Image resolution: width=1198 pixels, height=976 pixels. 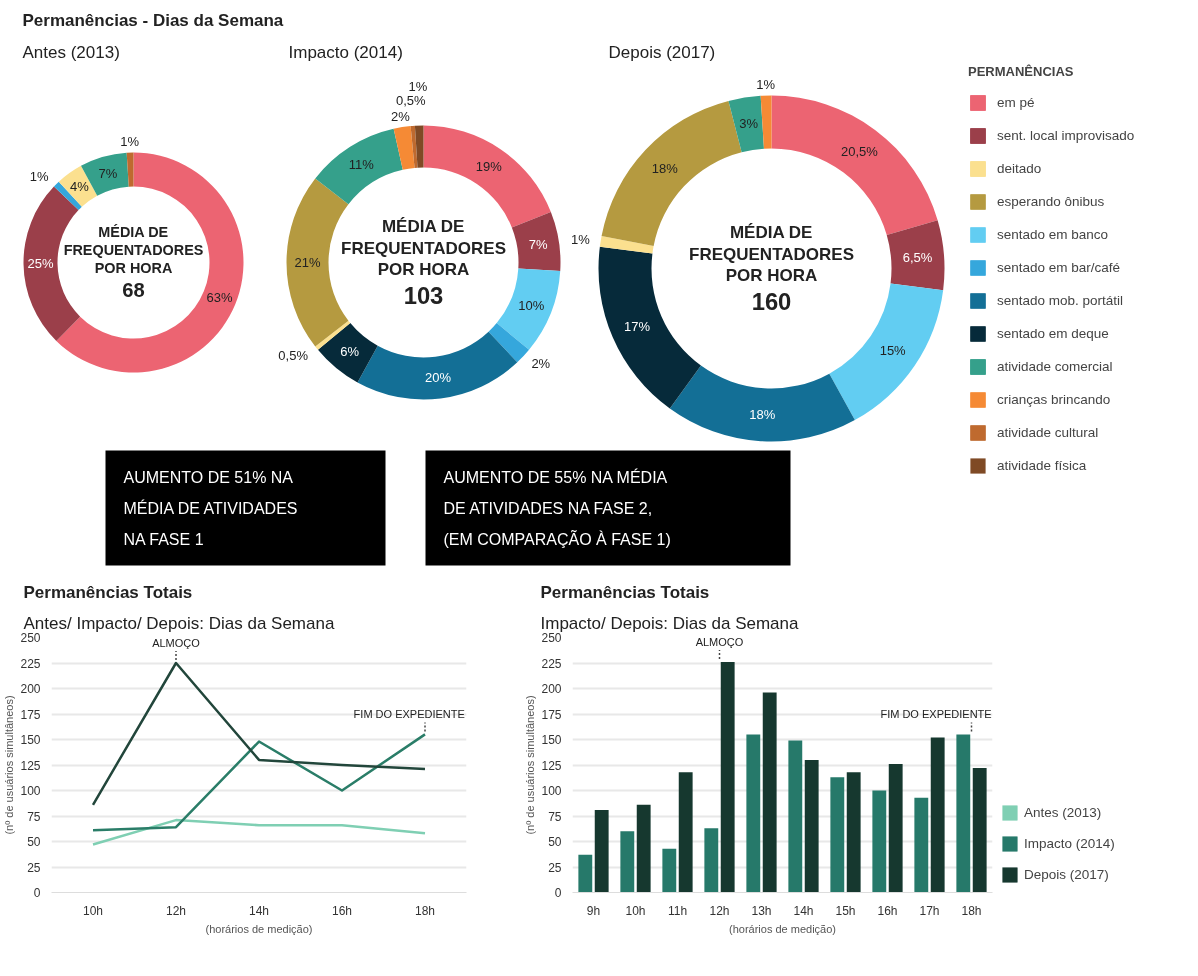 What do you see at coordinates (1060, 300) in the screenshot?
I see `category-label: sentado mob. portátil` at bounding box center [1060, 300].